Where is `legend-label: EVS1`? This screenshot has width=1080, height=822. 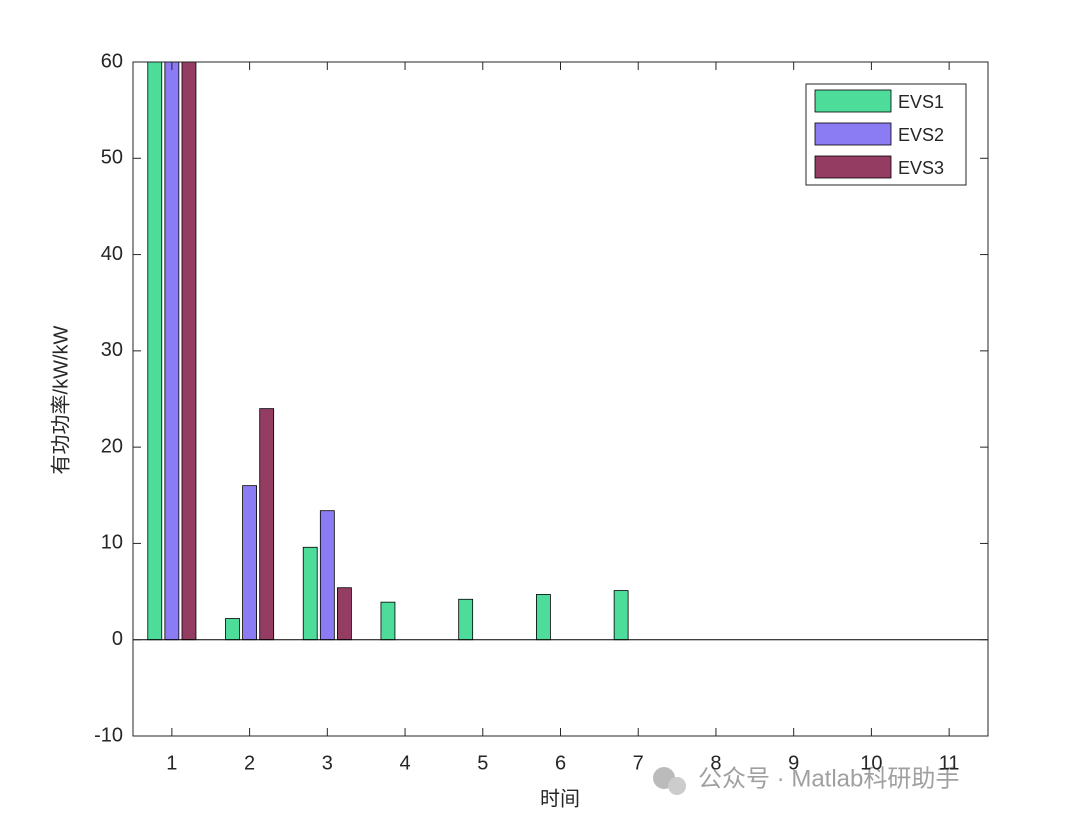 legend-label: EVS1 is located at coordinates (921, 102).